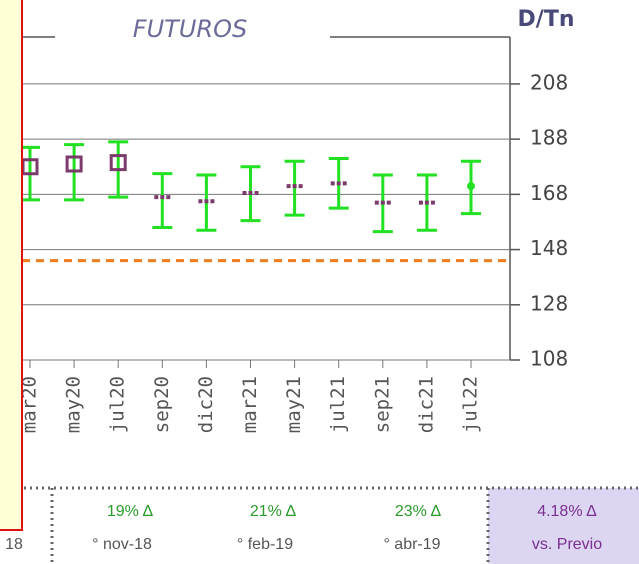  Describe the element at coordinates (74, 404) in the screenshot. I see `x-tick-label: may20` at that location.